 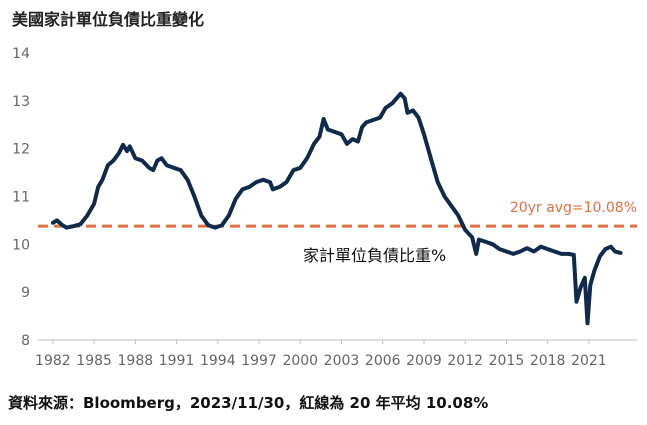 I want to click on x-tick-label: 1982, so click(x=53, y=361).